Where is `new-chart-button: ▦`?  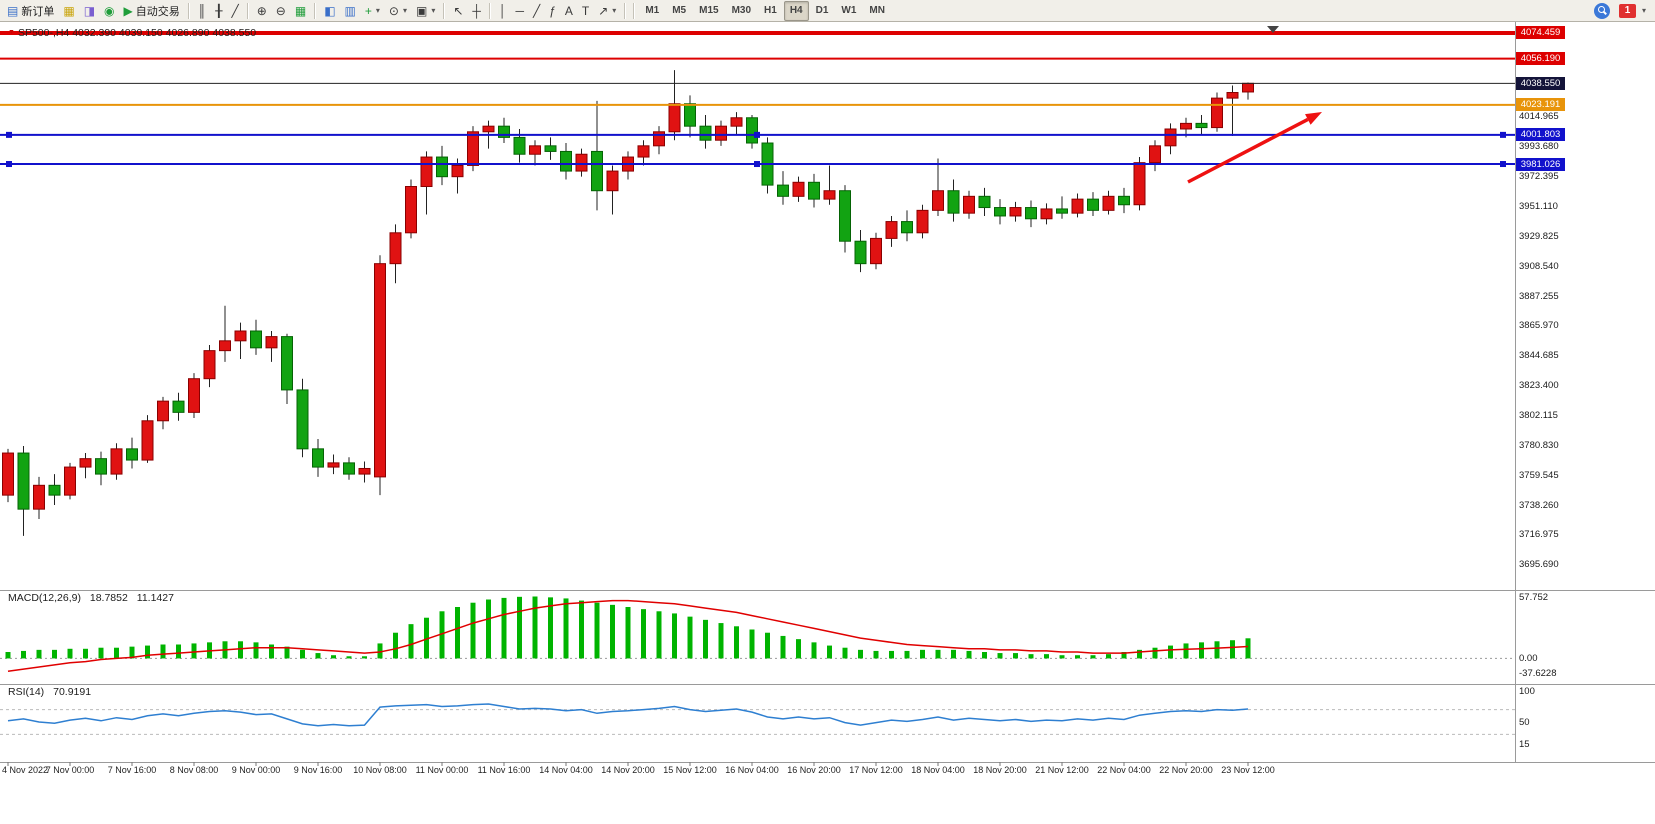 new-chart-button: ▦ is located at coordinates (68, 11).